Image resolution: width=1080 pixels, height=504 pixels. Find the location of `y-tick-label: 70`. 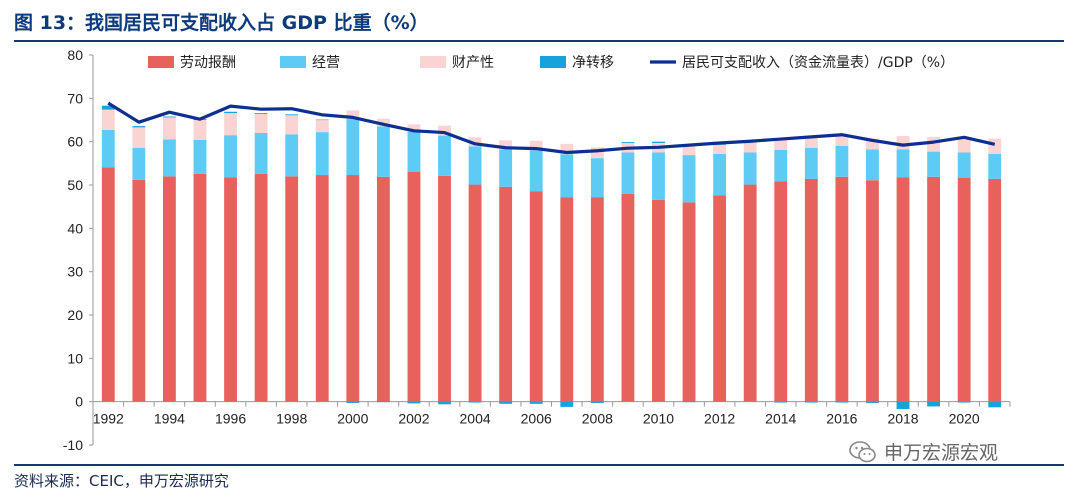

y-tick-label: 70 is located at coordinates (75, 98).